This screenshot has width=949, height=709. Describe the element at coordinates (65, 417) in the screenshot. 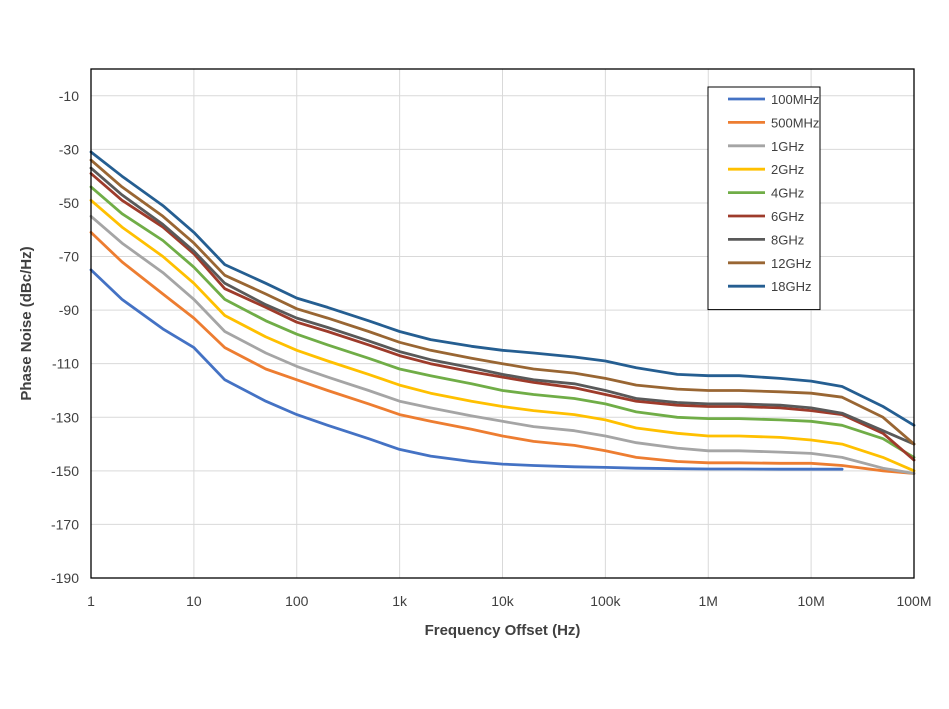

I see `y-tick-label: -130` at that location.